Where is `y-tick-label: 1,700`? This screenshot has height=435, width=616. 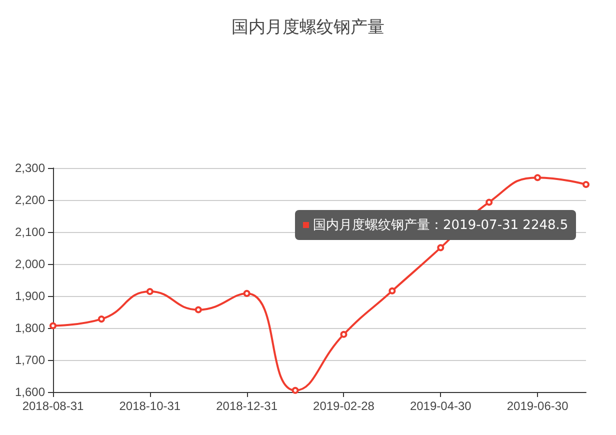 y-tick-label: 1,700 is located at coordinates (30, 360).